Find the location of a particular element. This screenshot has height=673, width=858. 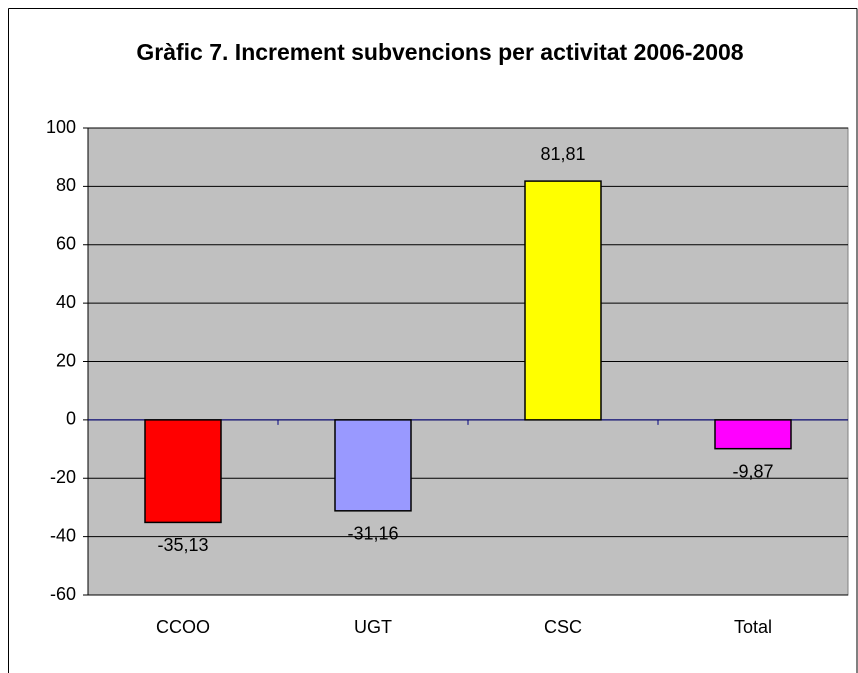

y-tick-label: -20 is located at coordinates (63, 477).